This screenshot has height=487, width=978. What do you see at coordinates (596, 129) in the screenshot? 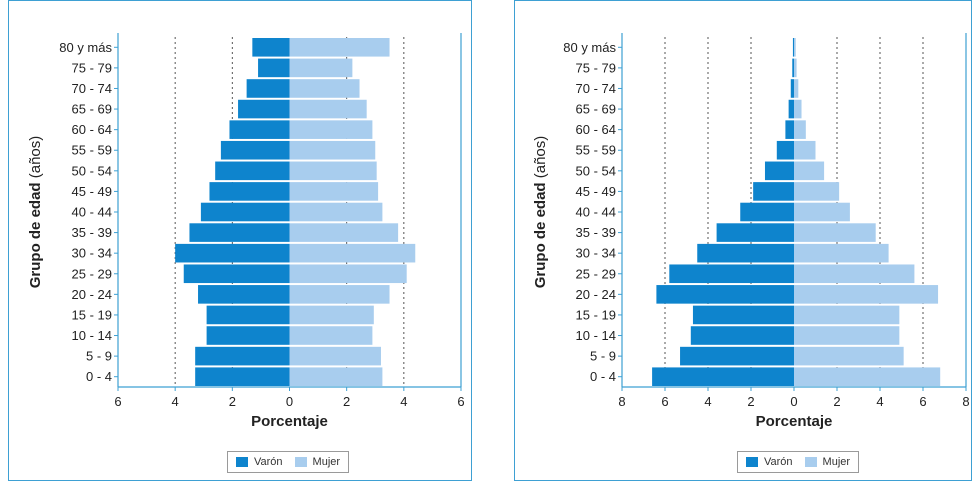
I see `y-tick-label: 60 - 64` at bounding box center [596, 129].